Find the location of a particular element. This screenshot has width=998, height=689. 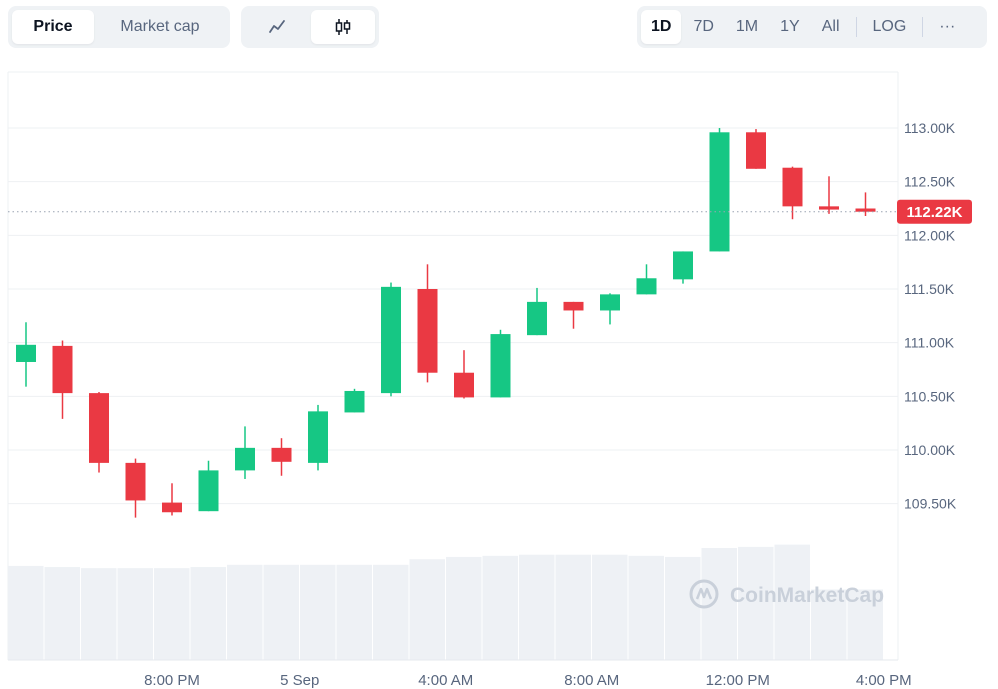

watermark-text: CoinMarketCap is located at coordinates (807, 595).